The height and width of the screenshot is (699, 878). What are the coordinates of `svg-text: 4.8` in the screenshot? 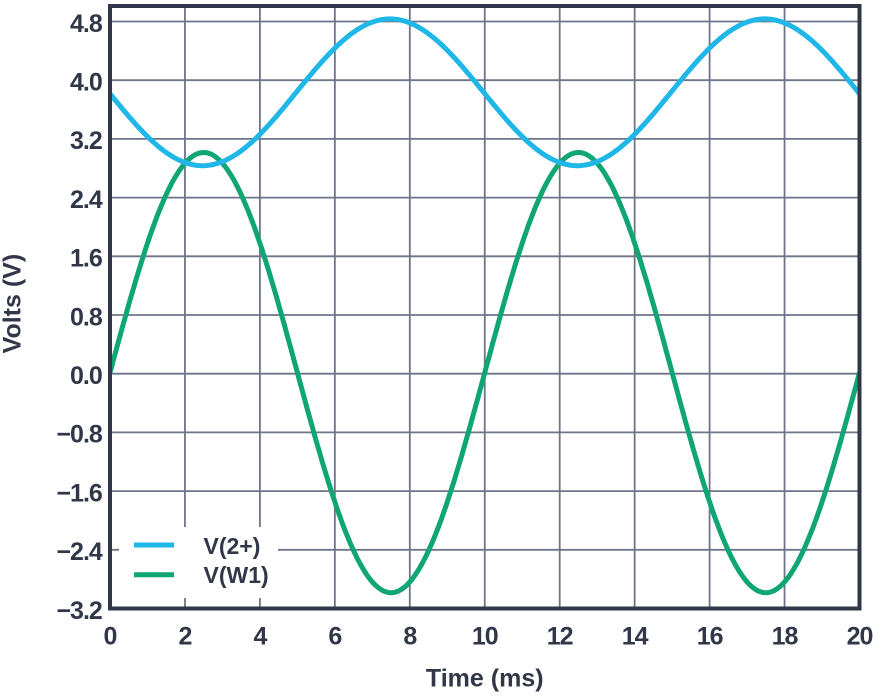 It's located at (86, 24).